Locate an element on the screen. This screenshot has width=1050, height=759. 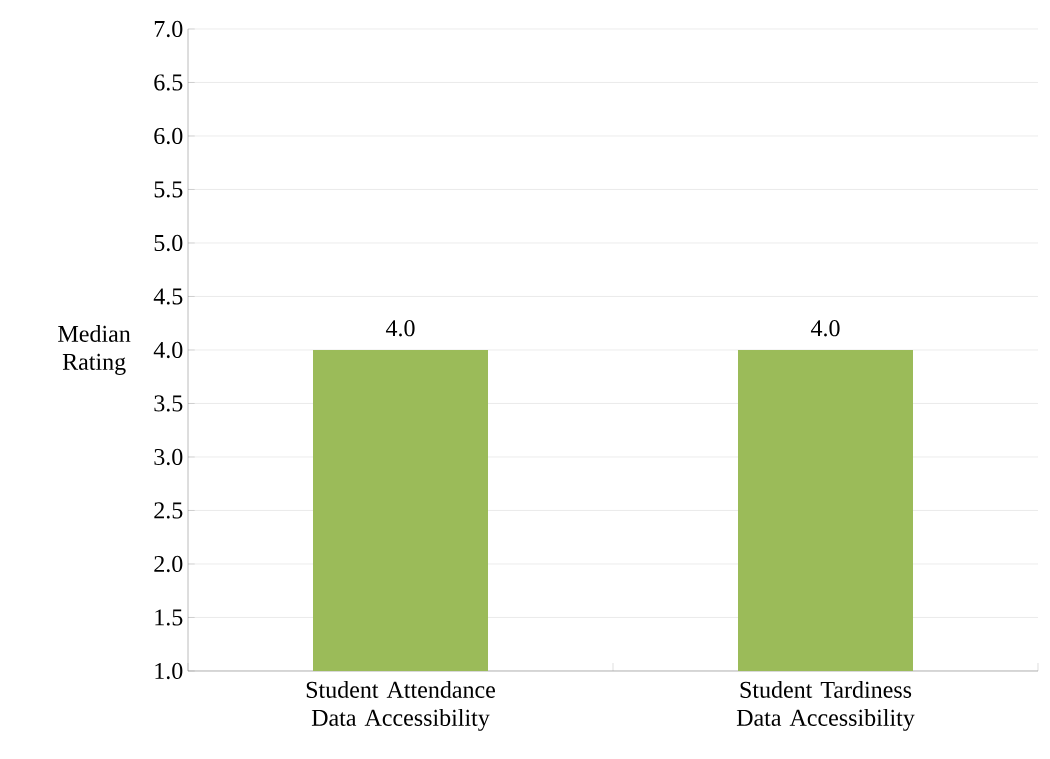
y-tick-label: 6.5 is located at coordinates (168, 82).